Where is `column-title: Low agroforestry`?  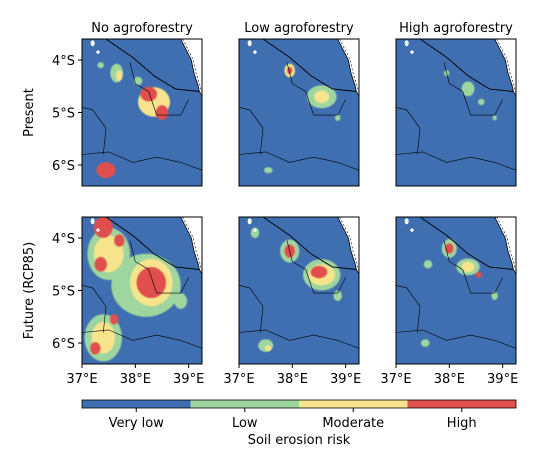 column-title: Low agroforestry is located at coordinates (299, 28).